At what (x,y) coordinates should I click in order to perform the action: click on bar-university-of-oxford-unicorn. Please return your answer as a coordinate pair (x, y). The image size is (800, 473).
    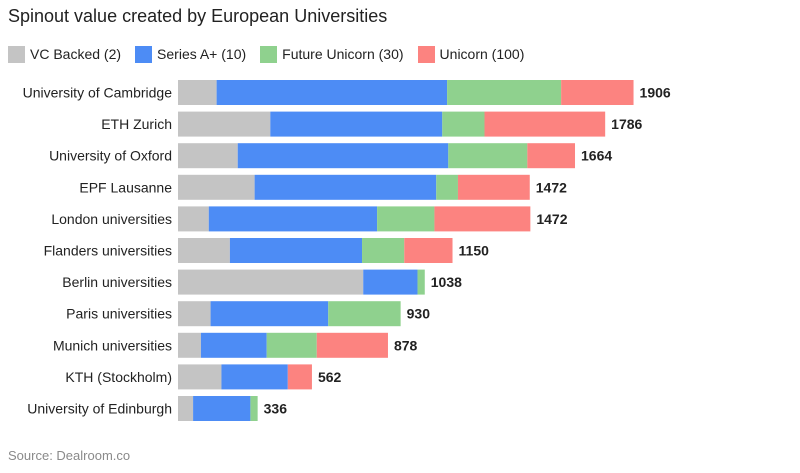
    Looking at the image, I should click on (551, 156).